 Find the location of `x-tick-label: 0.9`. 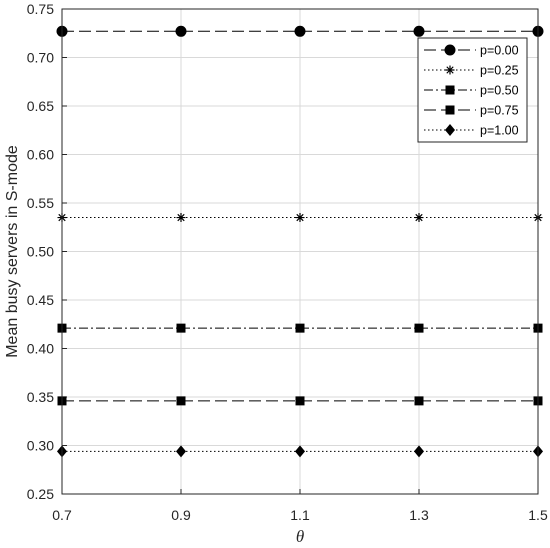

x-tick-label: 0.9 is located at coordinates (181, 515).